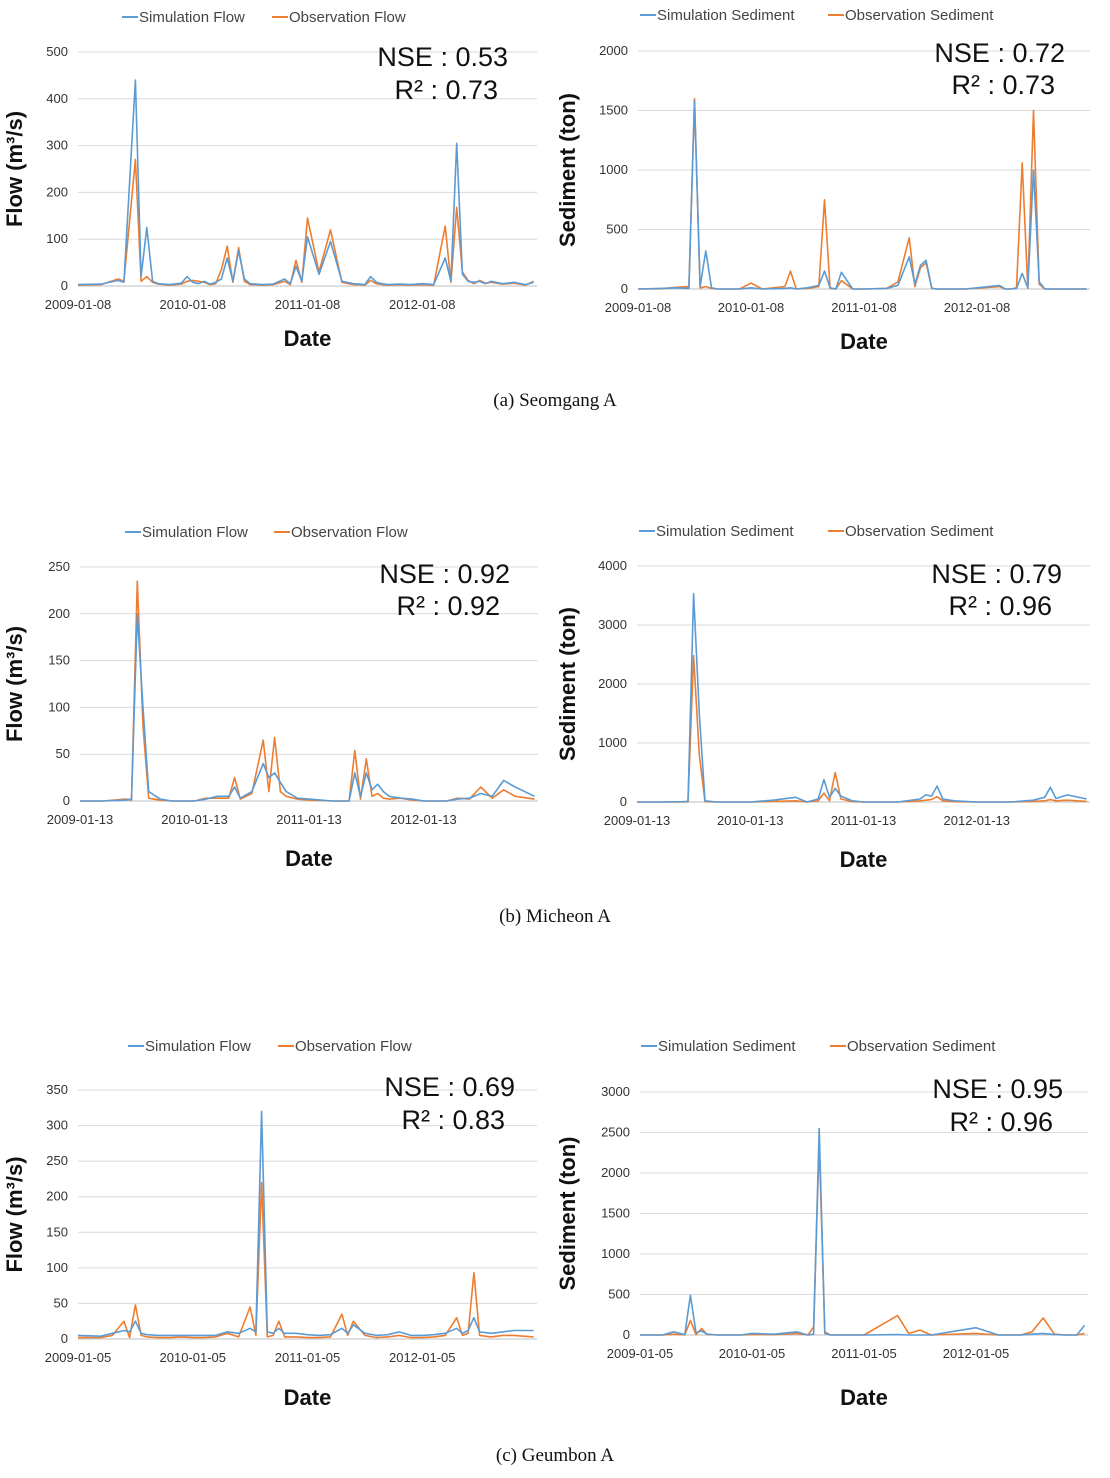 Image resolution: width=1110 pixels, height=1478 pixels. I want to click on nse-label: NSE : 0.69, so click(449, 1087).